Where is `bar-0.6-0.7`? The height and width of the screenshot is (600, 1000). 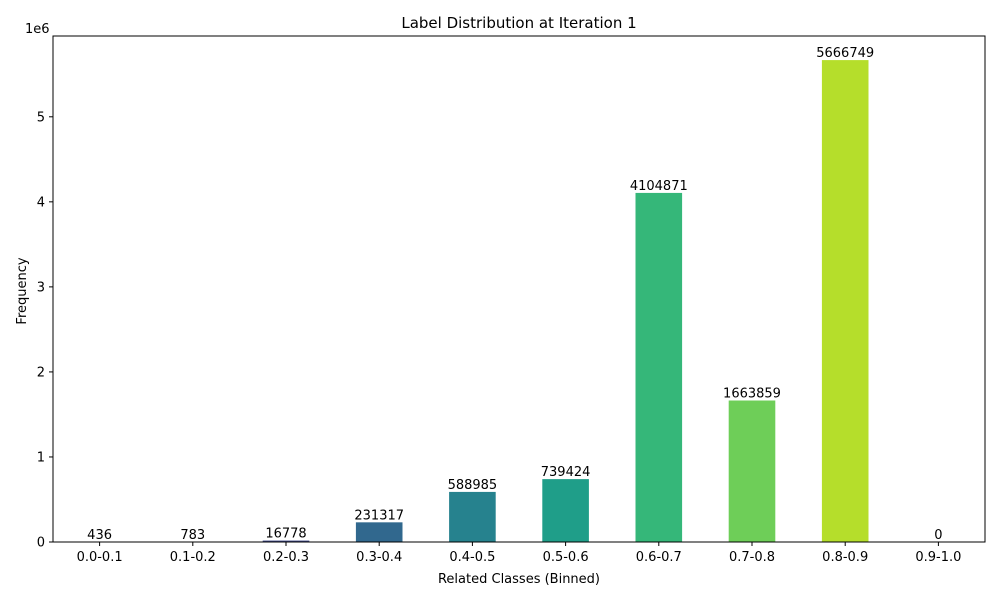
bar-0.6-0.7 is located at coordinates (659, 367).